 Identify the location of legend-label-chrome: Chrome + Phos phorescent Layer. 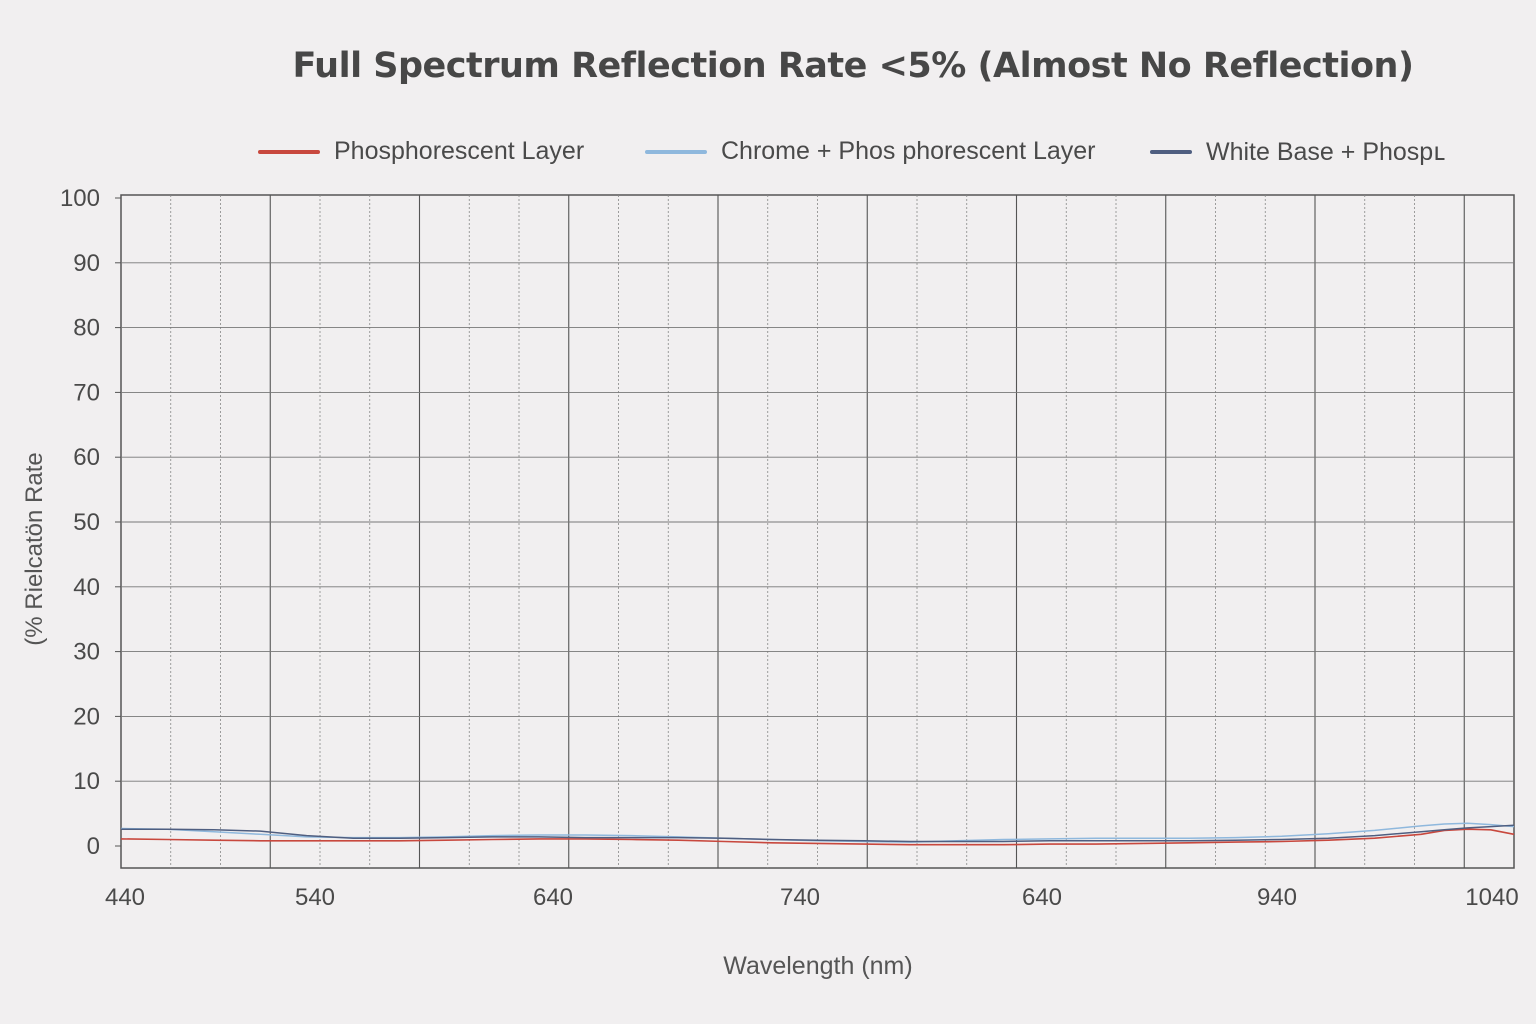
(908, 151).